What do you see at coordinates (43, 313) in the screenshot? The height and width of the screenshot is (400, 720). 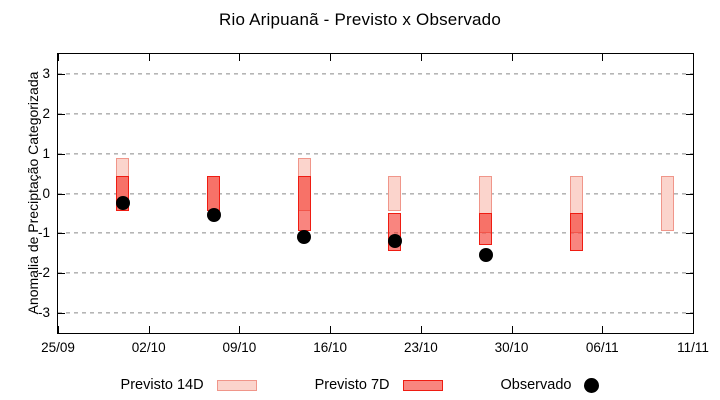 I see `y-tick-label: -3` at bounding box center [43, 313].